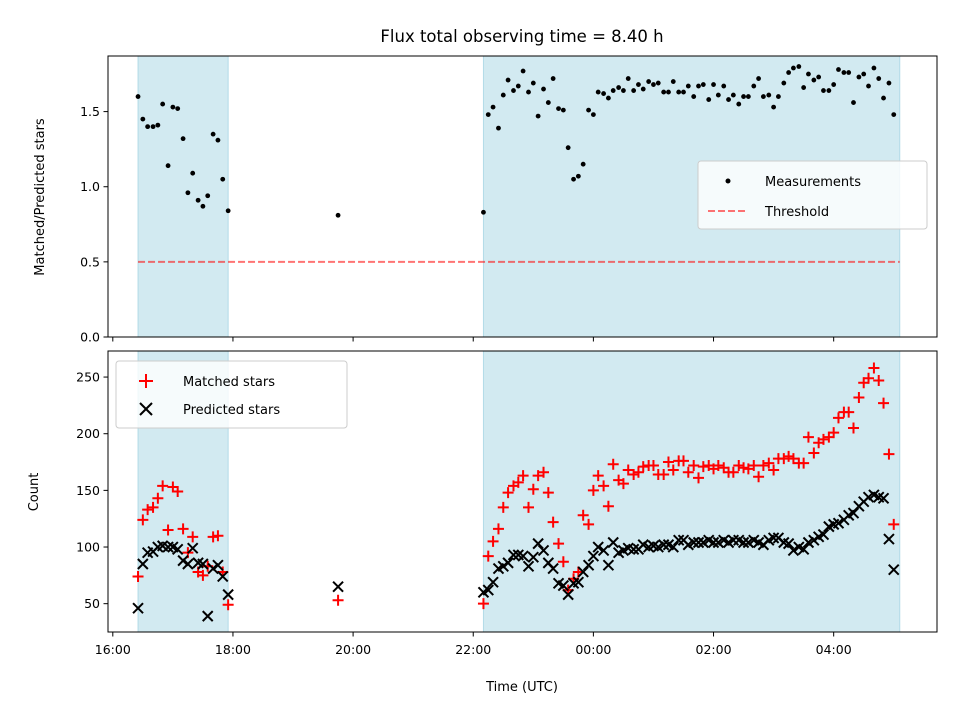 The width and height of the screenshot is (960, 720). Describe the element at coordinates (834, 649) in the screenshot. I see `x-tick-label: 04:00` at that location.